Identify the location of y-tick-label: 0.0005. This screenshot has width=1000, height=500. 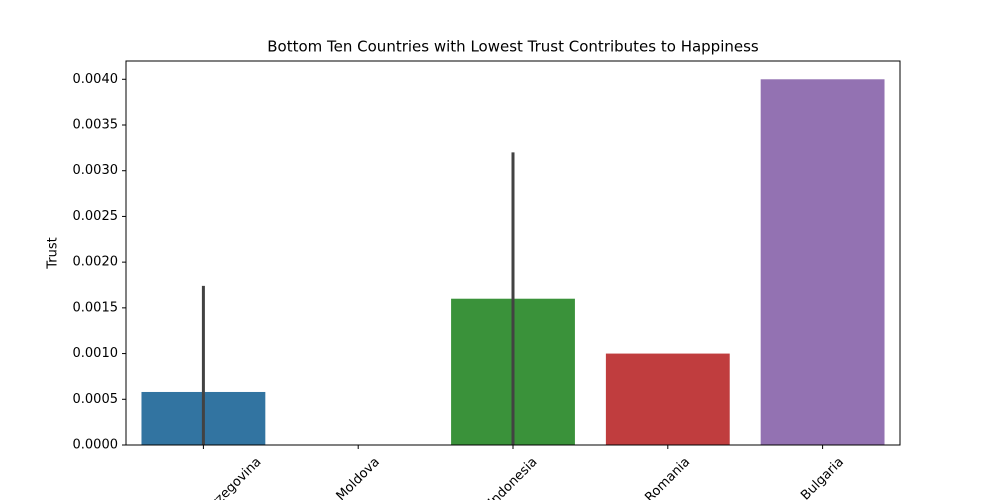
(96, 399).